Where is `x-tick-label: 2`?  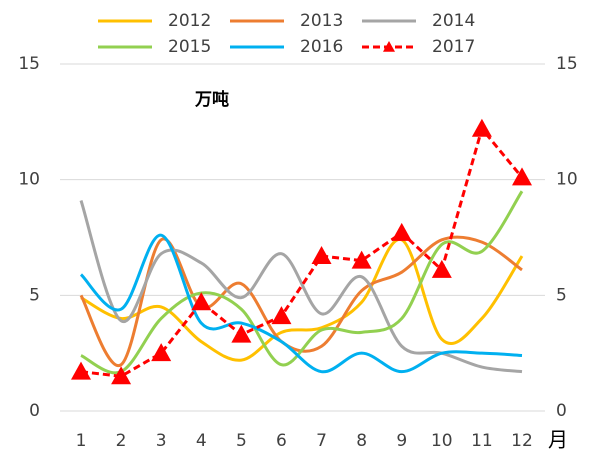 x-tick-label: 2 is located at coordinates (121, 441).